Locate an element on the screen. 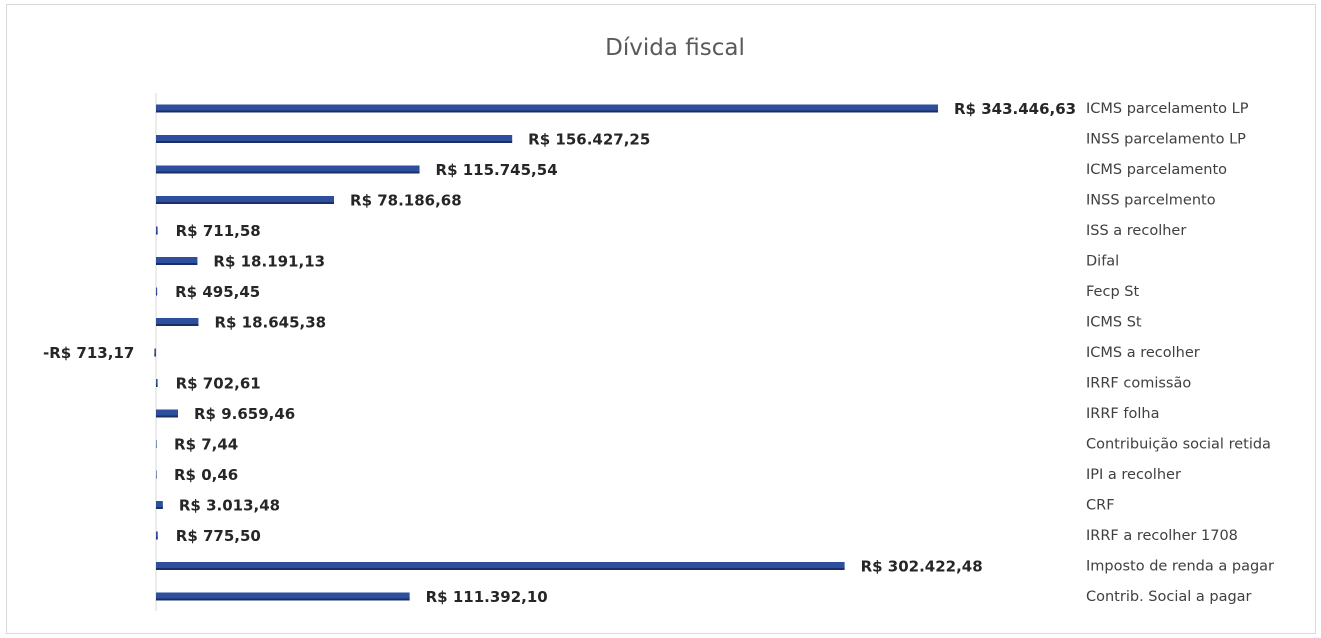 This screenshot has width=1321, height=638. category-label: Difal is located at coordinates (1102, 262).